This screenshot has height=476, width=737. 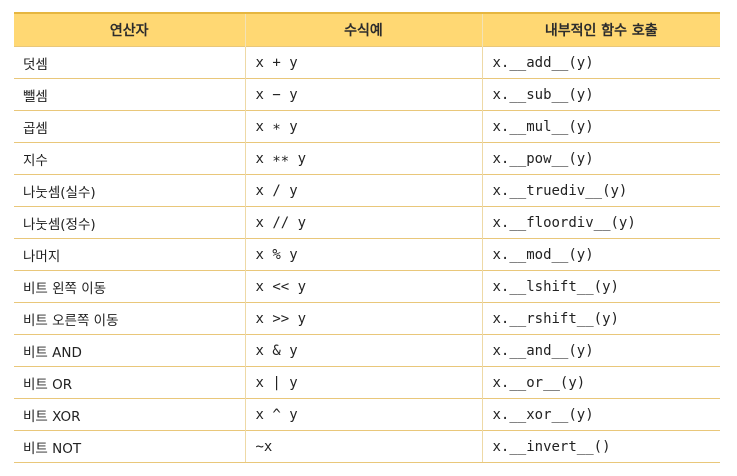 What do you see at coordinates (600, 286) in the screenshot?
I see `internal-call: x.__lshift__(y)` at bounding box center [600, 286].